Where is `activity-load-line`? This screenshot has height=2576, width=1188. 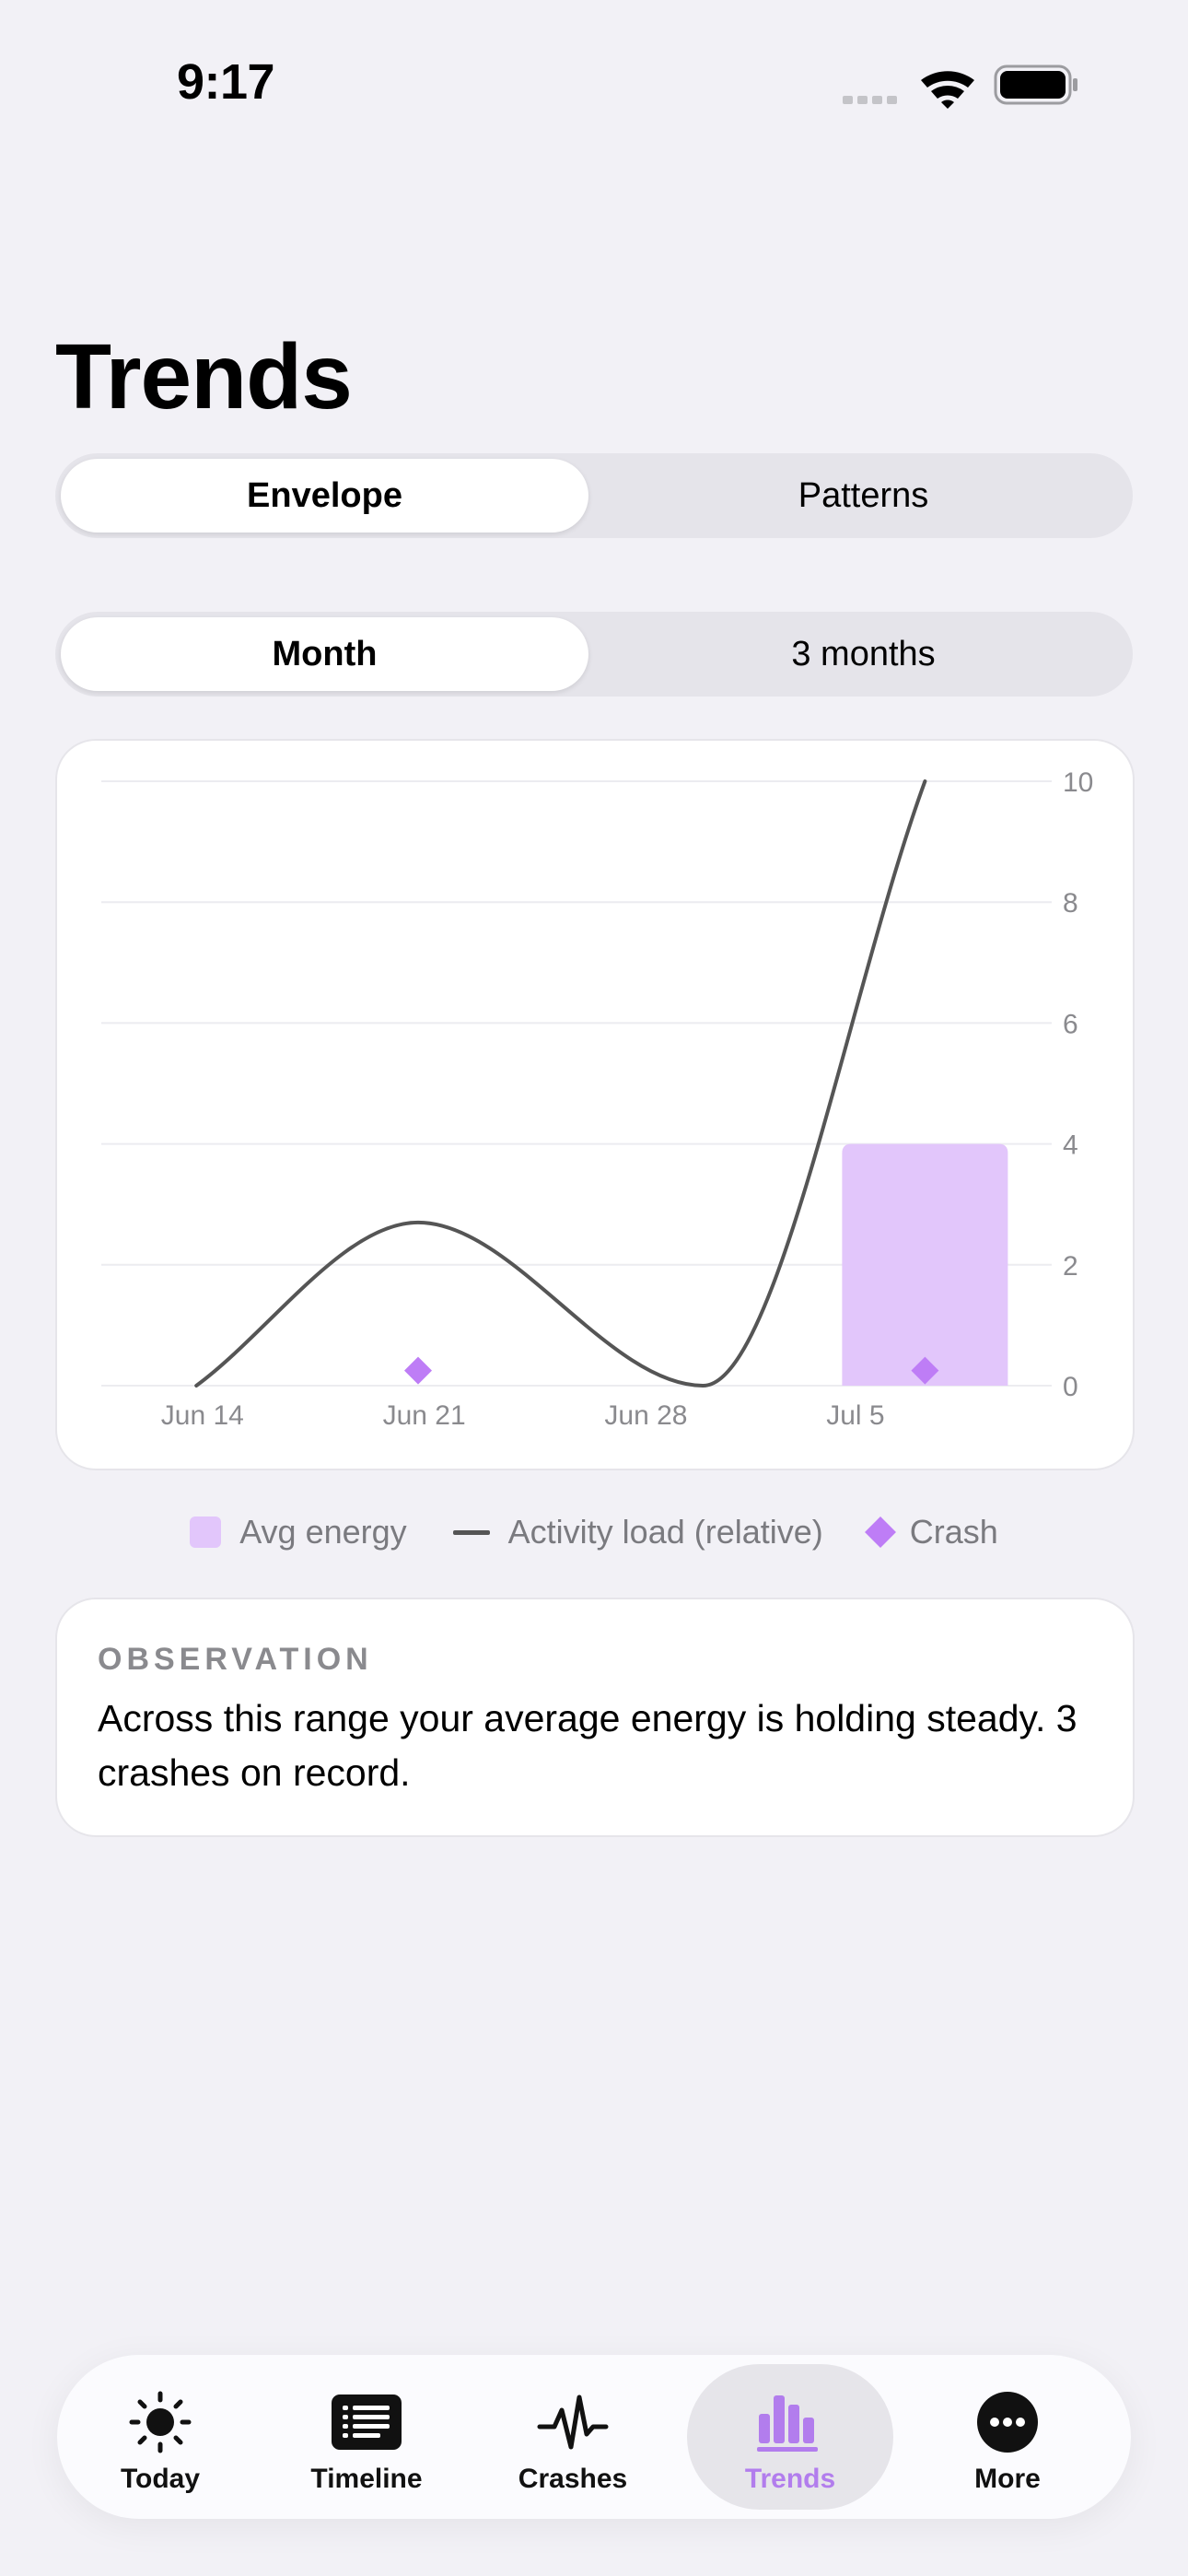
activity-load-line is located at coordinates (560, 1083).